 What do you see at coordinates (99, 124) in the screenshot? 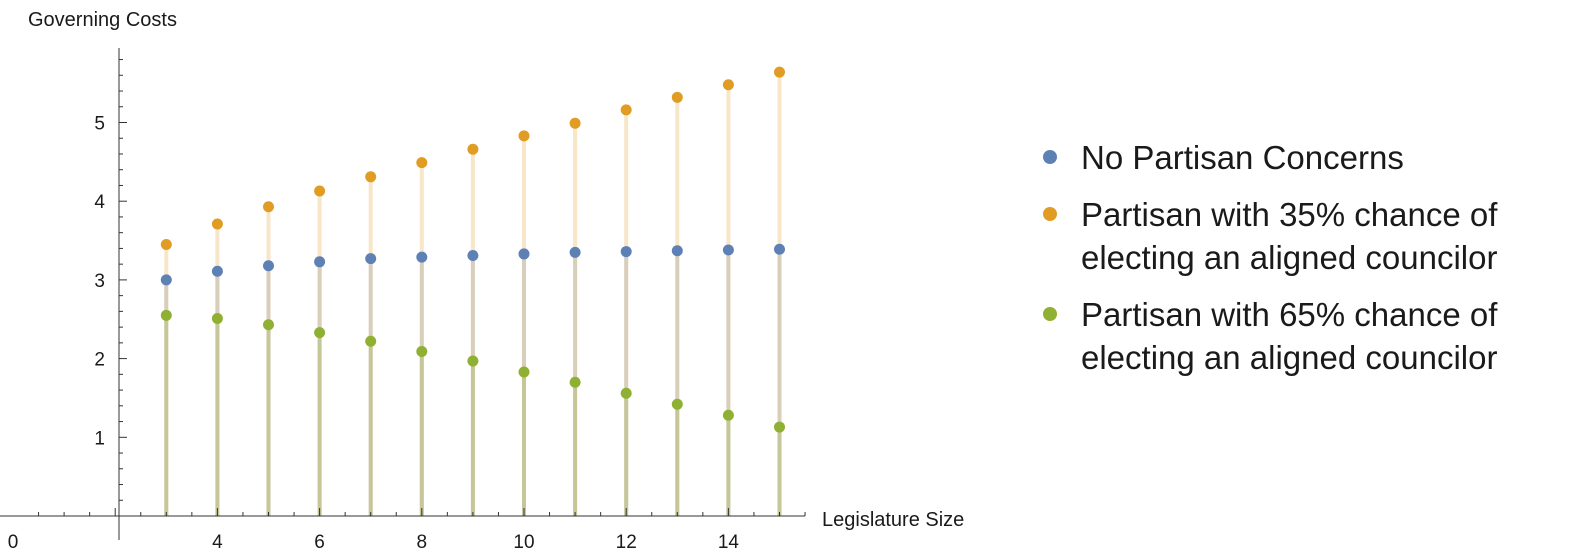
I see `y-tick-label: 5` at bounding box center [99, 124].